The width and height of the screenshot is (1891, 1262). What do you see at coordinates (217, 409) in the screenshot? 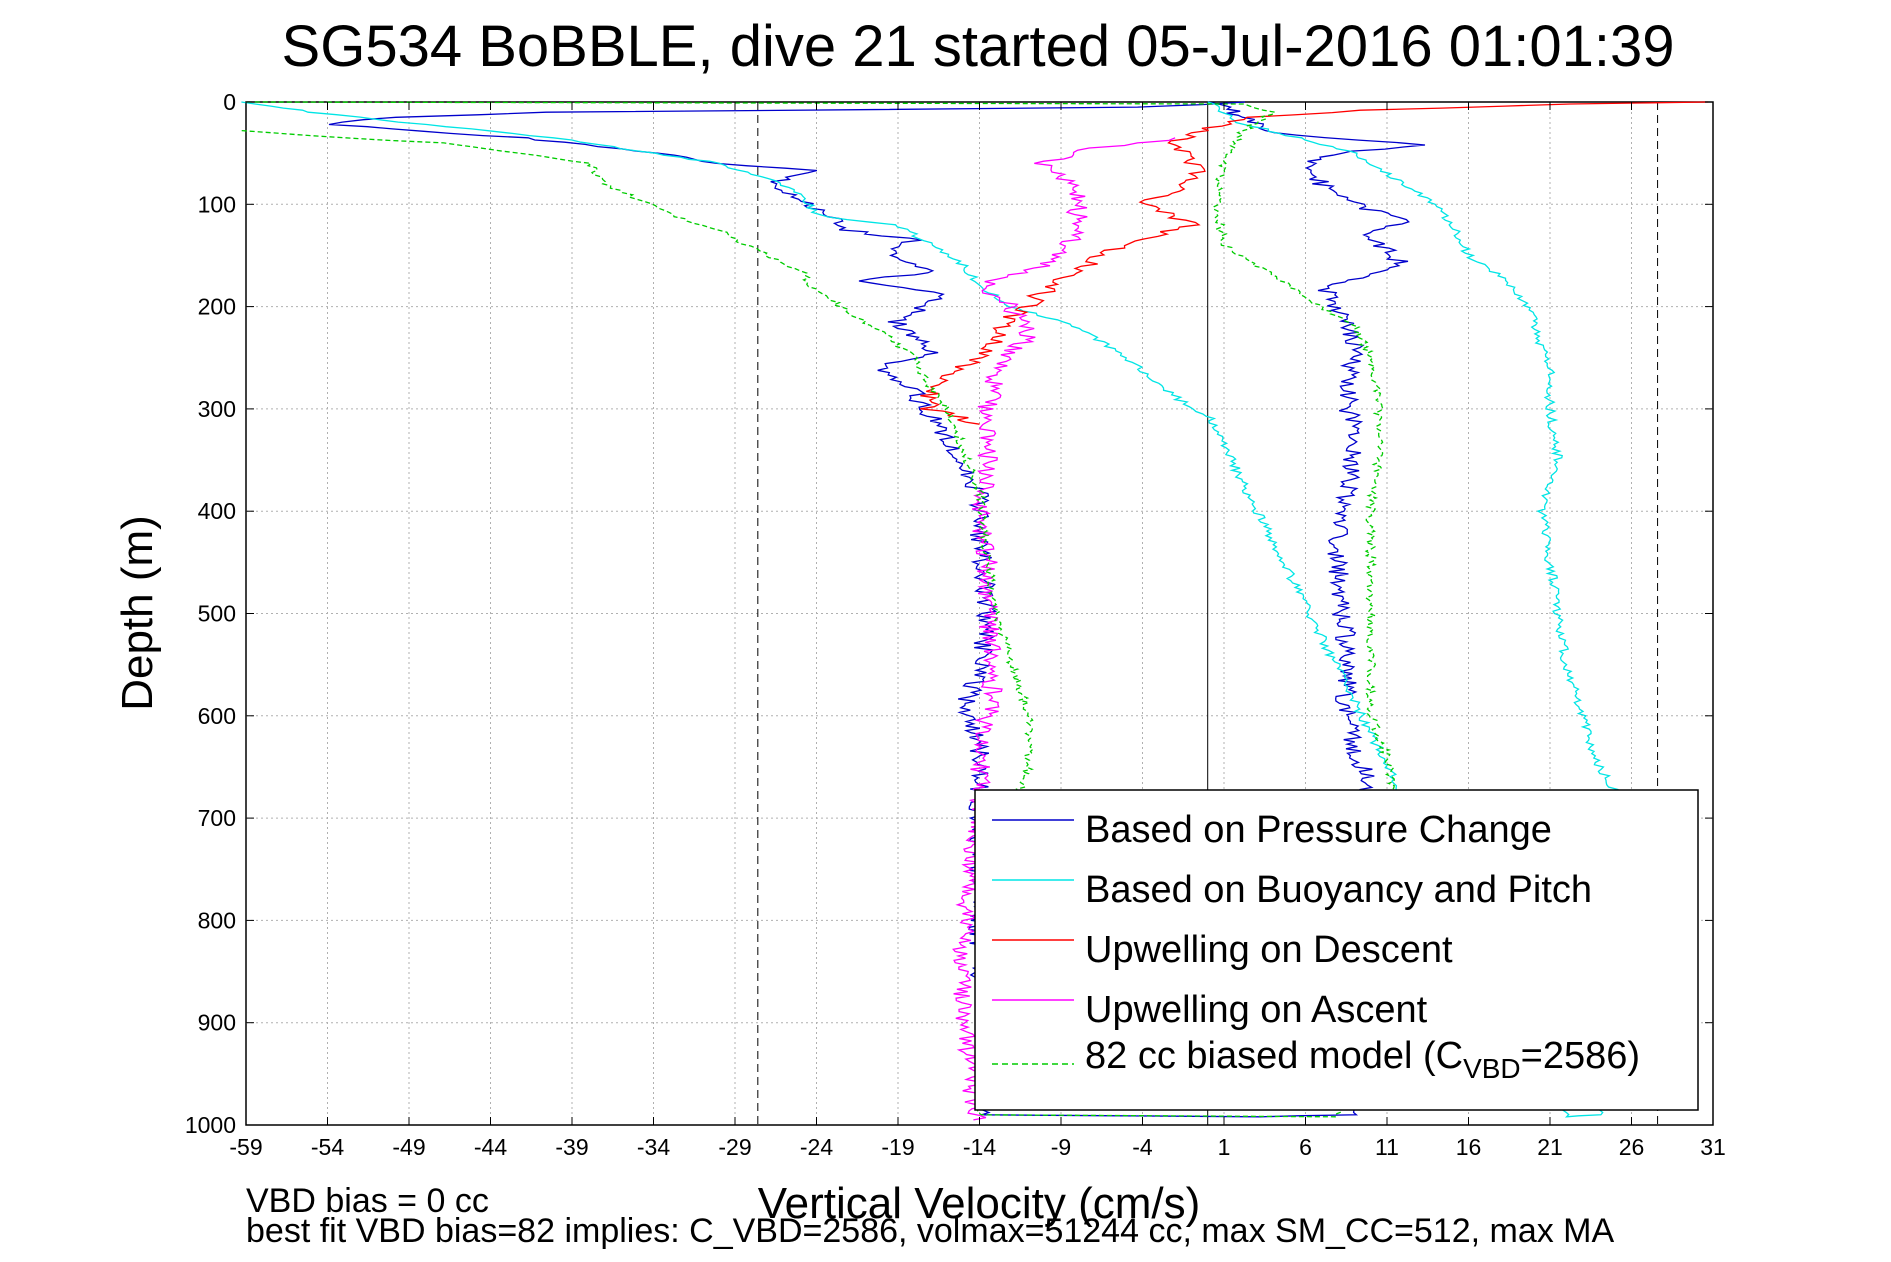
I see `y-tick-label: 300` at bounding box center [217, 409].